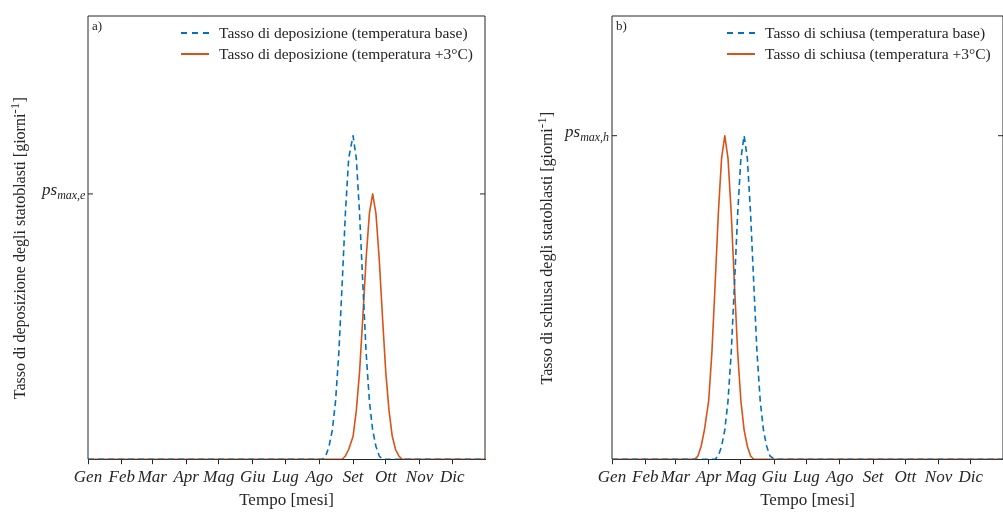  What do you see at coordinates (97, 26) in the screenshot?
I see `text: a)` at bounding box center [97, 26].